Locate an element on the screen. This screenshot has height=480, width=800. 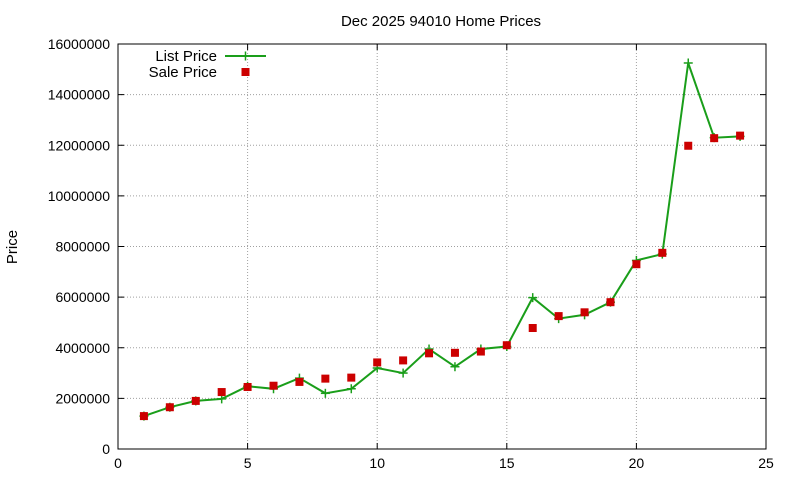
y-tick-label: 4000000 is located at coordinates (82, 348).